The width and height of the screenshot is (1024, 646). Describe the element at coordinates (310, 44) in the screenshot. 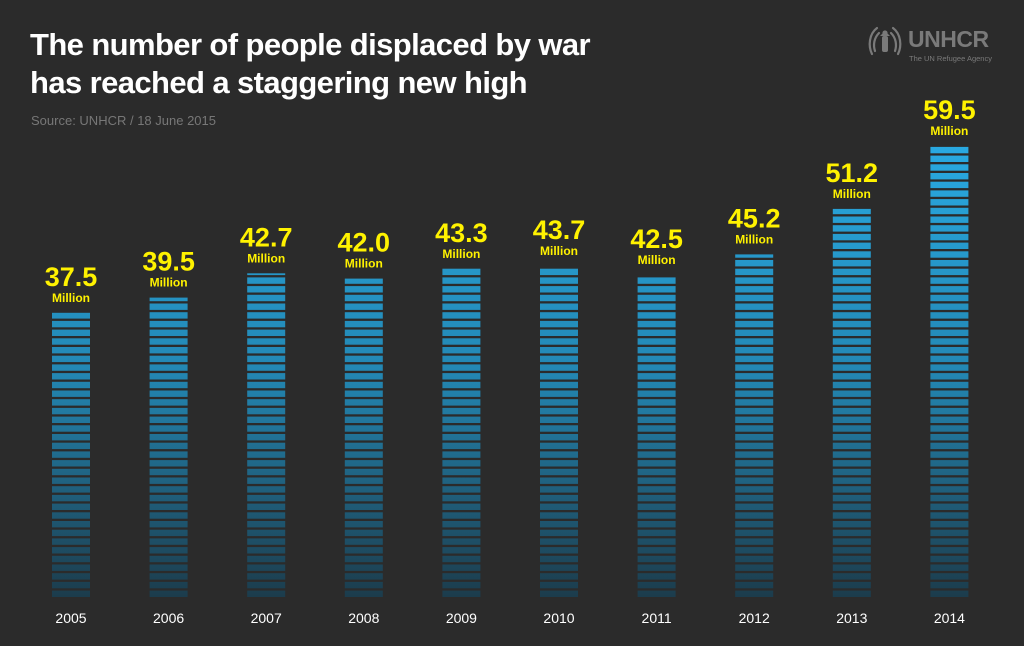

I see `title-line-1: The number of people displaced by war` at that location.